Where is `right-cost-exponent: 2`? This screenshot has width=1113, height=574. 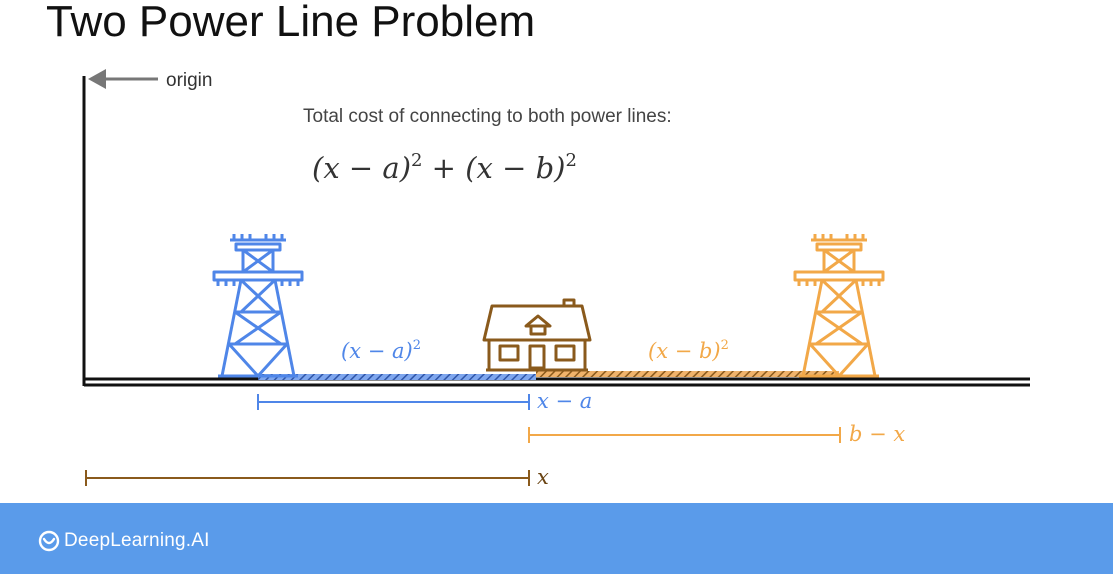 right-cost-exponent: 2 is located at coordinates (725, 345).